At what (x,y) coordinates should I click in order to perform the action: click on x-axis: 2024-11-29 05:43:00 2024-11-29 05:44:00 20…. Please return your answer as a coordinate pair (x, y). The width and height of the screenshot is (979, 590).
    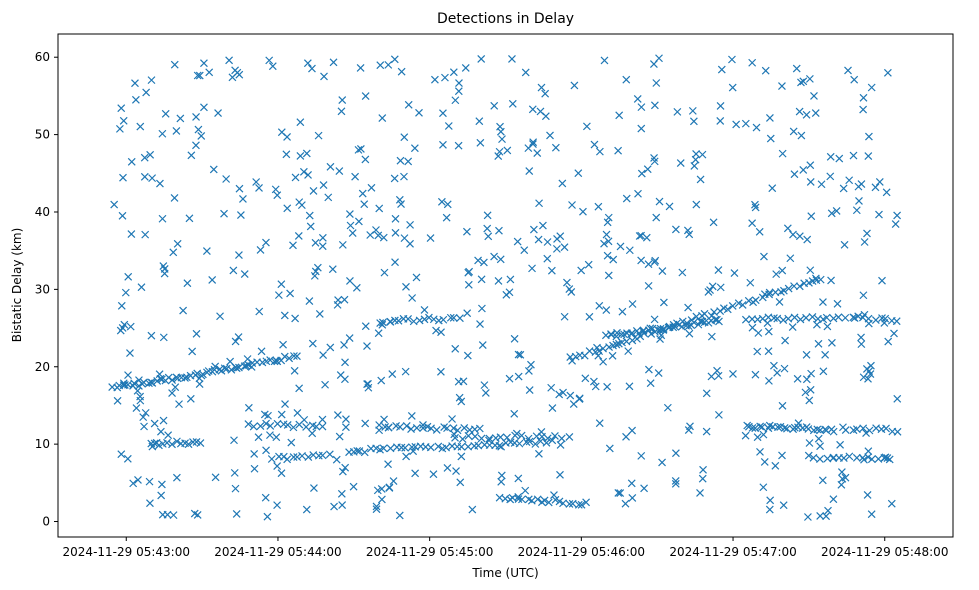
    Looking at the image, I should click on (505, 548).